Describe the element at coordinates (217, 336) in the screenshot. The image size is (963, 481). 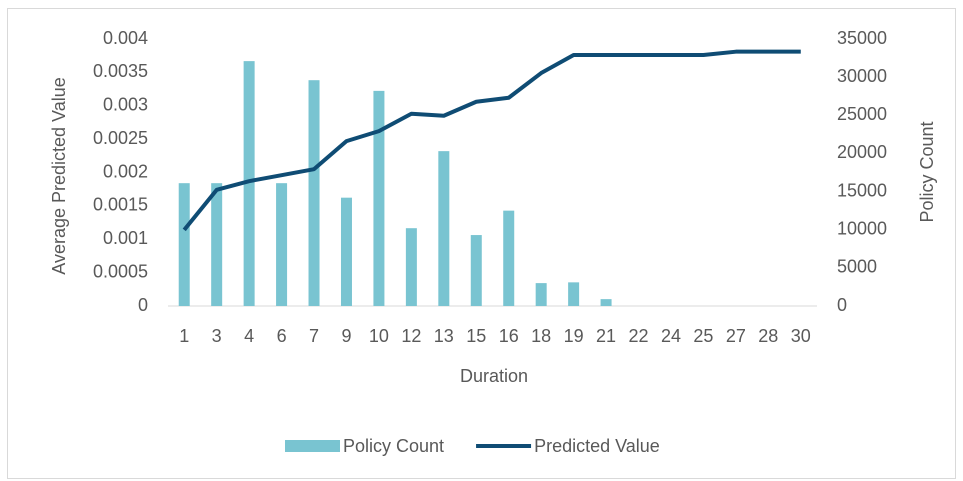
I see `x-tick-label: 3` at that location.